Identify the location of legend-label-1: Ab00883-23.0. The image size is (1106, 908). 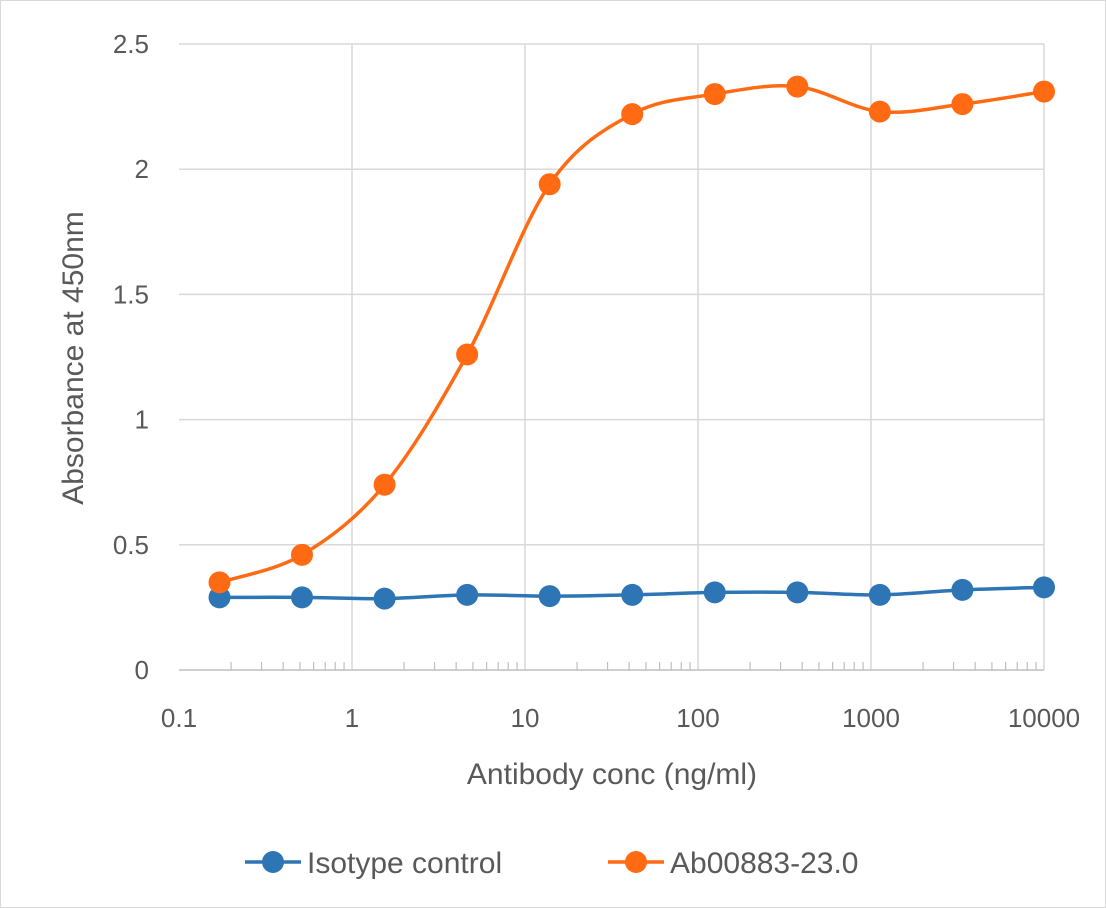
(764, 863).